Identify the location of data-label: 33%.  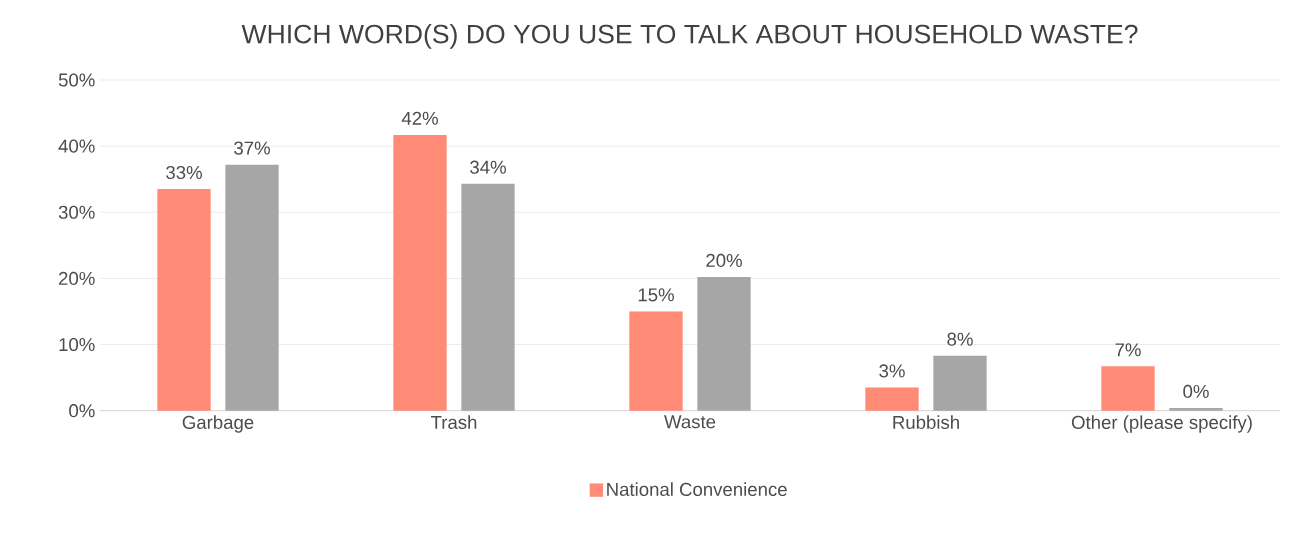
(184, 172).